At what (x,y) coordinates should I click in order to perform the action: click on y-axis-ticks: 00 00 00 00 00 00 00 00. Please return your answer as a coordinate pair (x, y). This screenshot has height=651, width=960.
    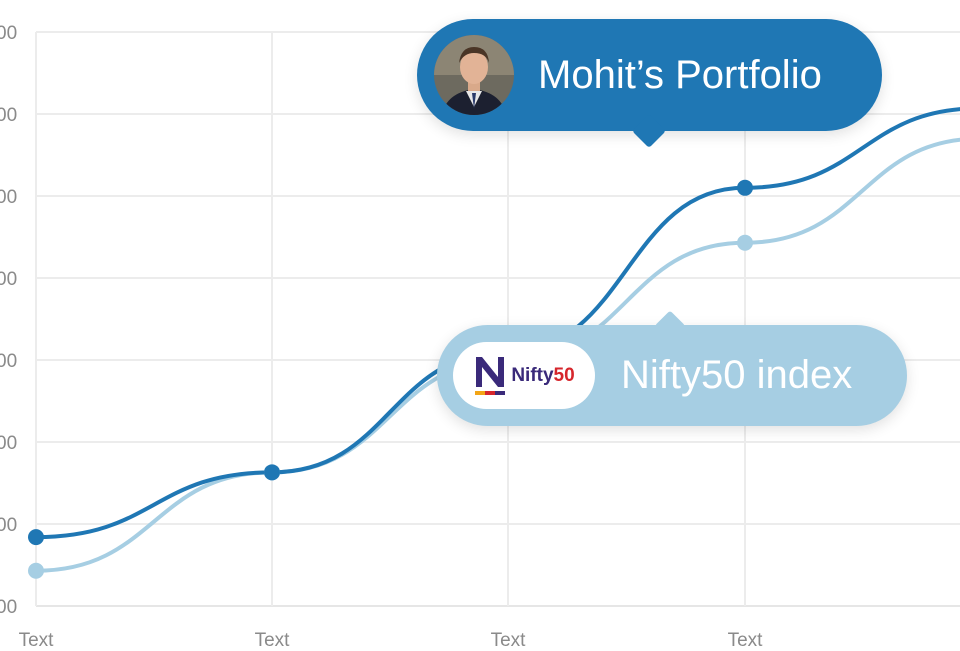
    Looking at the image, I should click on (8, 320).